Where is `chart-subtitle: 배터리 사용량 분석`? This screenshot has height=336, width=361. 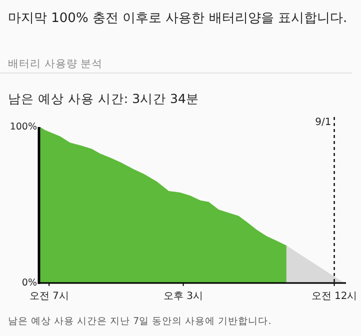 chart-subtitle: 배터리 사용량 분석 is located at coordinates (55, 64).